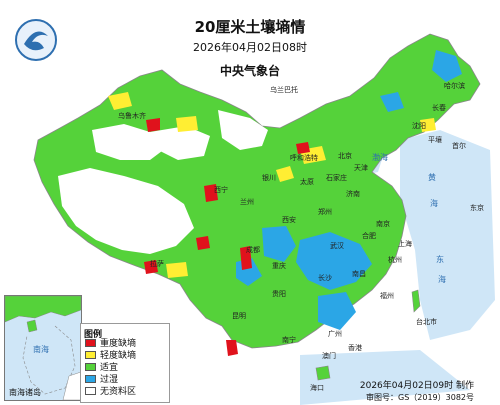 The height and width of the screenshot is (405, 500). I want to click on city-label: 昆明, so click(239, 316).